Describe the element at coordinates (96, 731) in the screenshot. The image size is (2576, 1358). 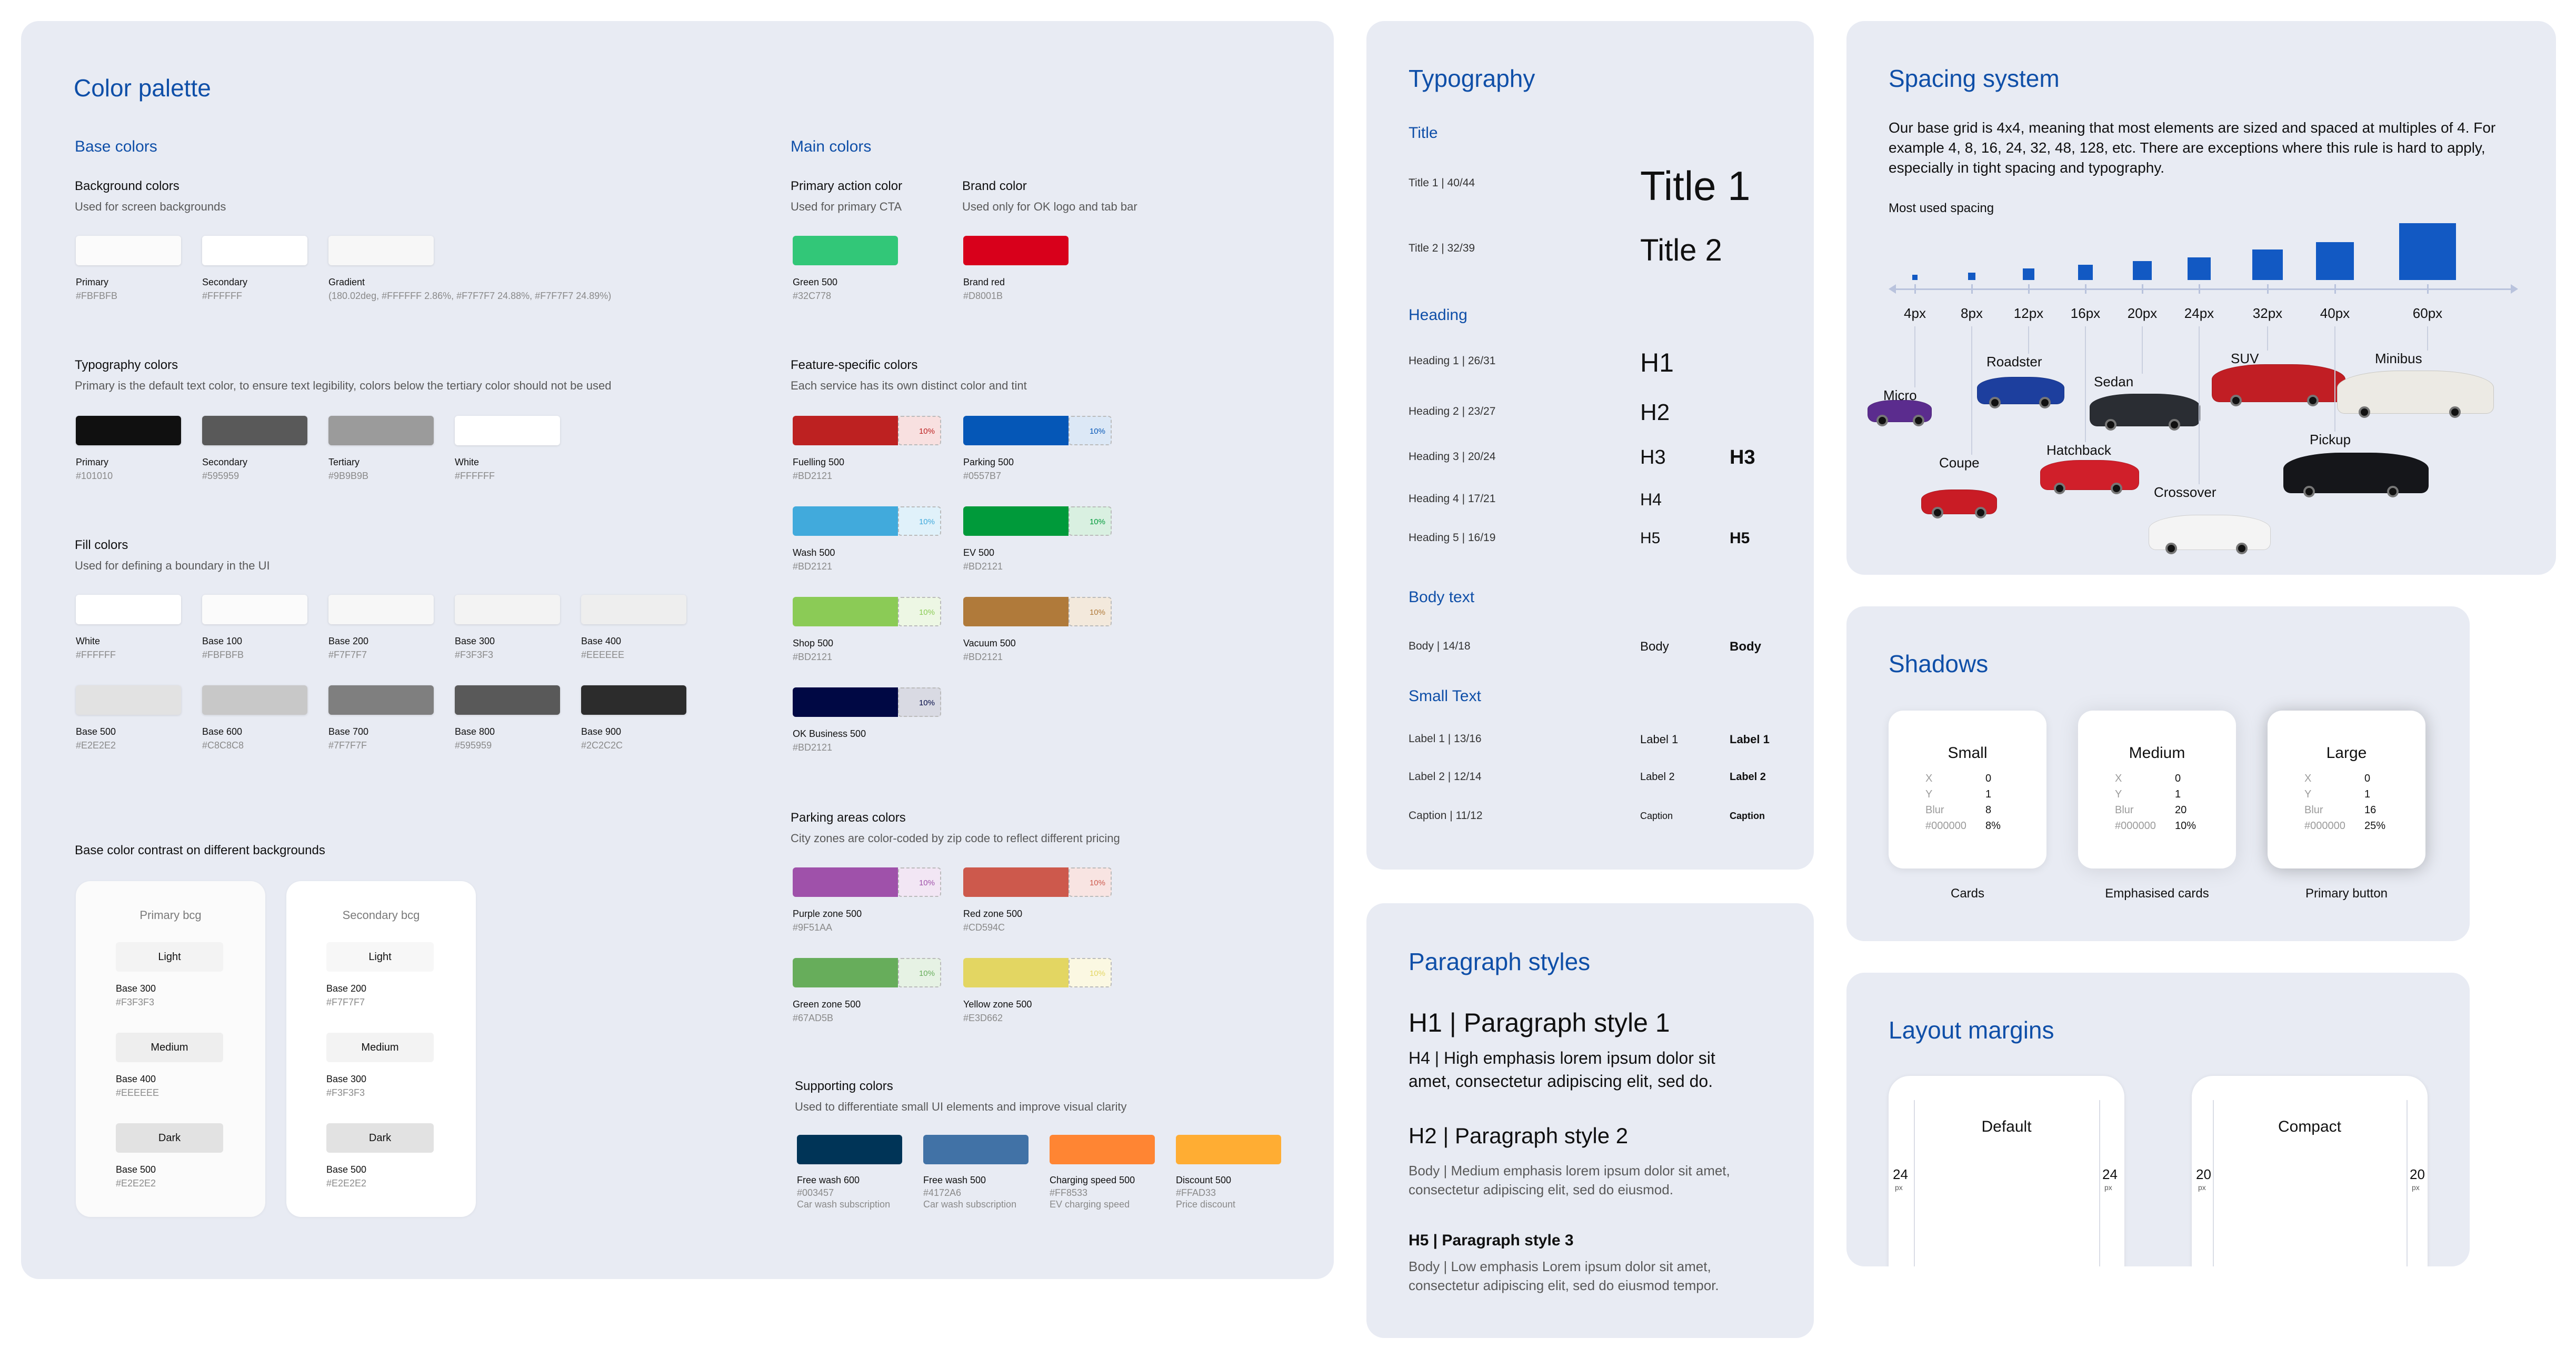
I see `fill-name: Base 500` at that location.